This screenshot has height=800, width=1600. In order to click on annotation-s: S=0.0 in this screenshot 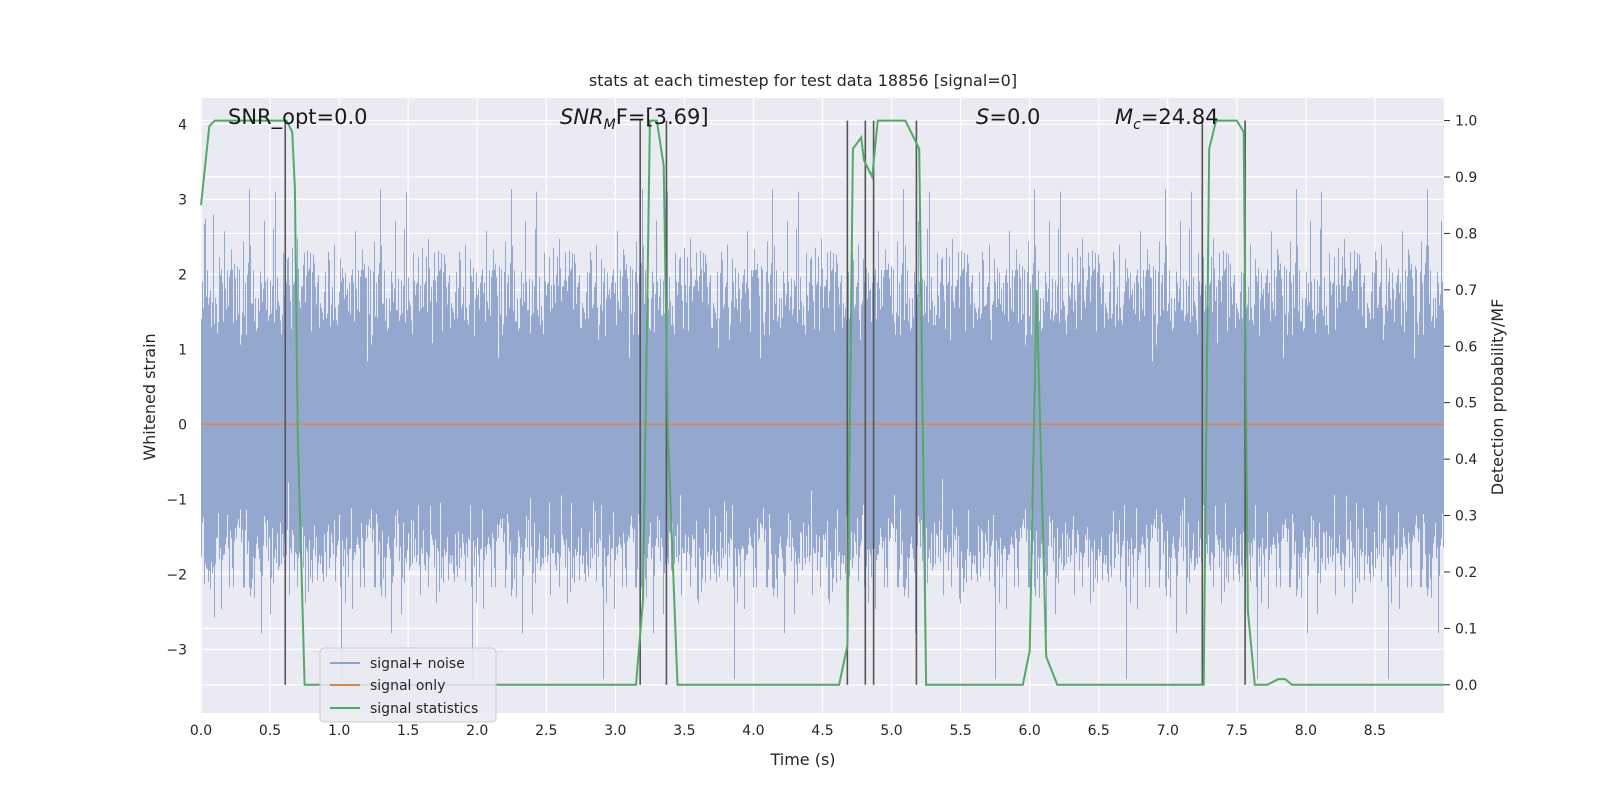, I will do `click(1008, 117)`.